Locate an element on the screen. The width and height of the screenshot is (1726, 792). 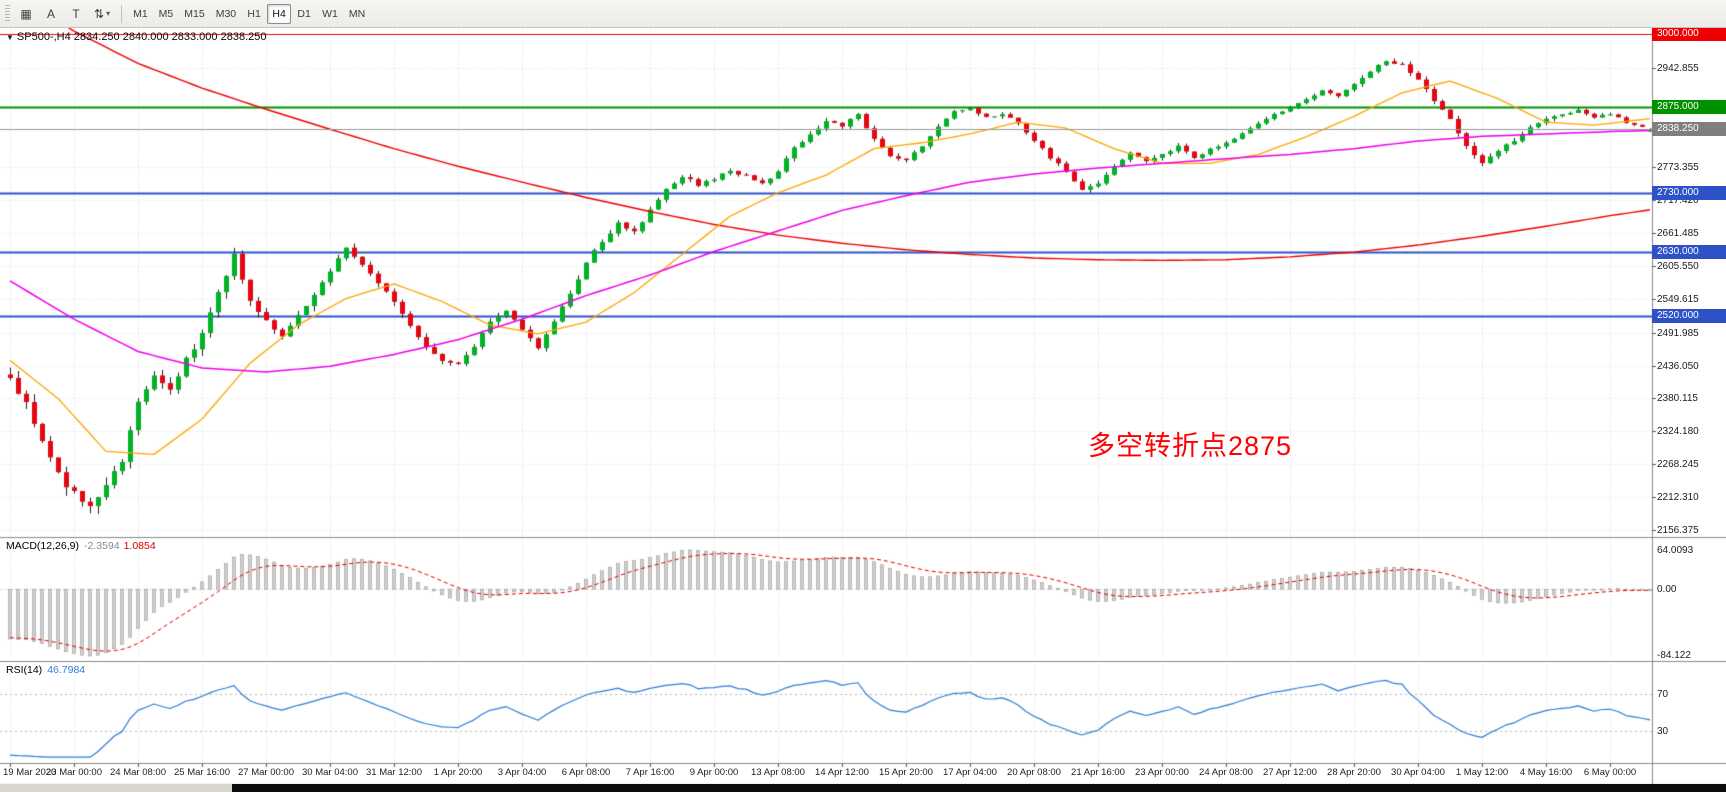
timeframe-m1: M1 is located at coordinates (140, 13).